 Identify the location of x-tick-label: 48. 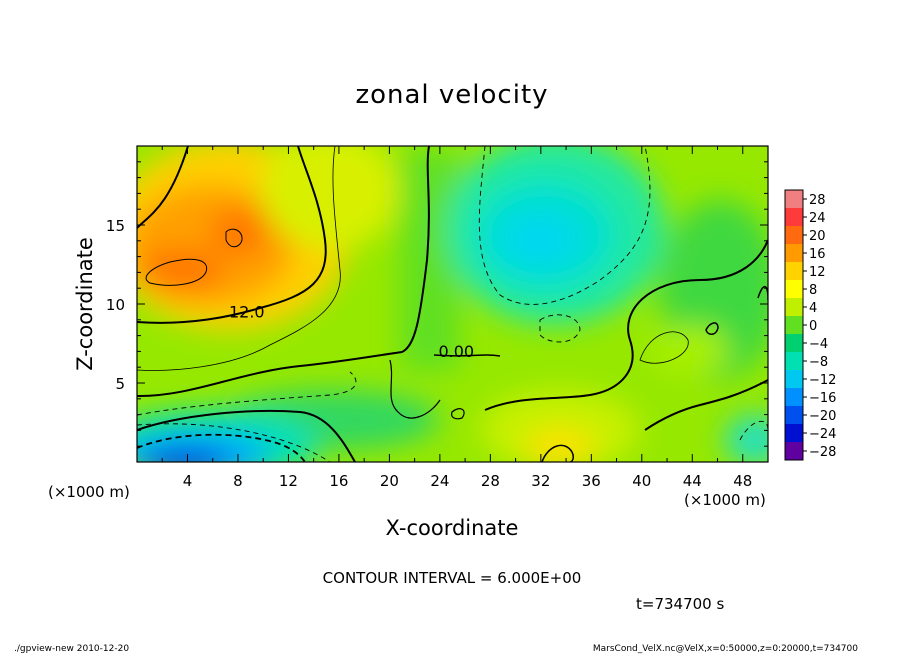
(742, 481).